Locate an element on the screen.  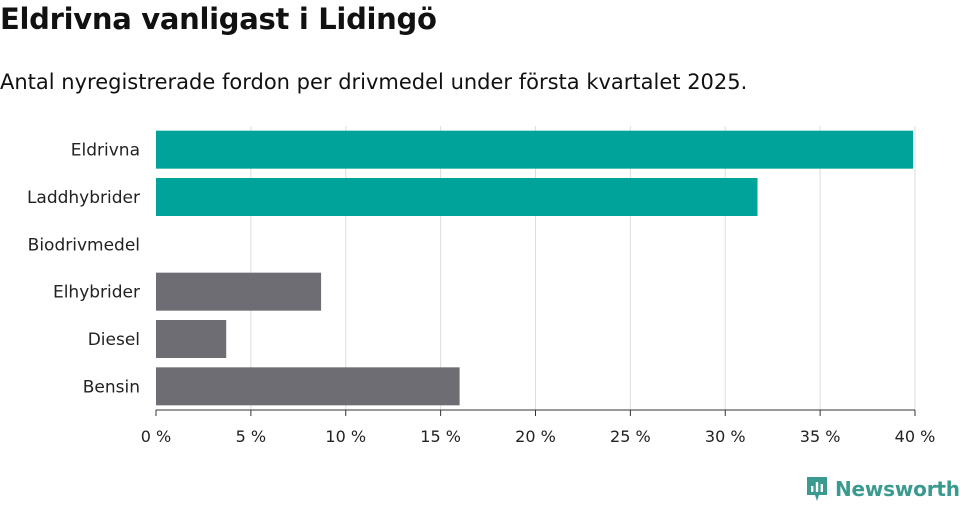
bar-diesel is located at coordinates (191, 339).